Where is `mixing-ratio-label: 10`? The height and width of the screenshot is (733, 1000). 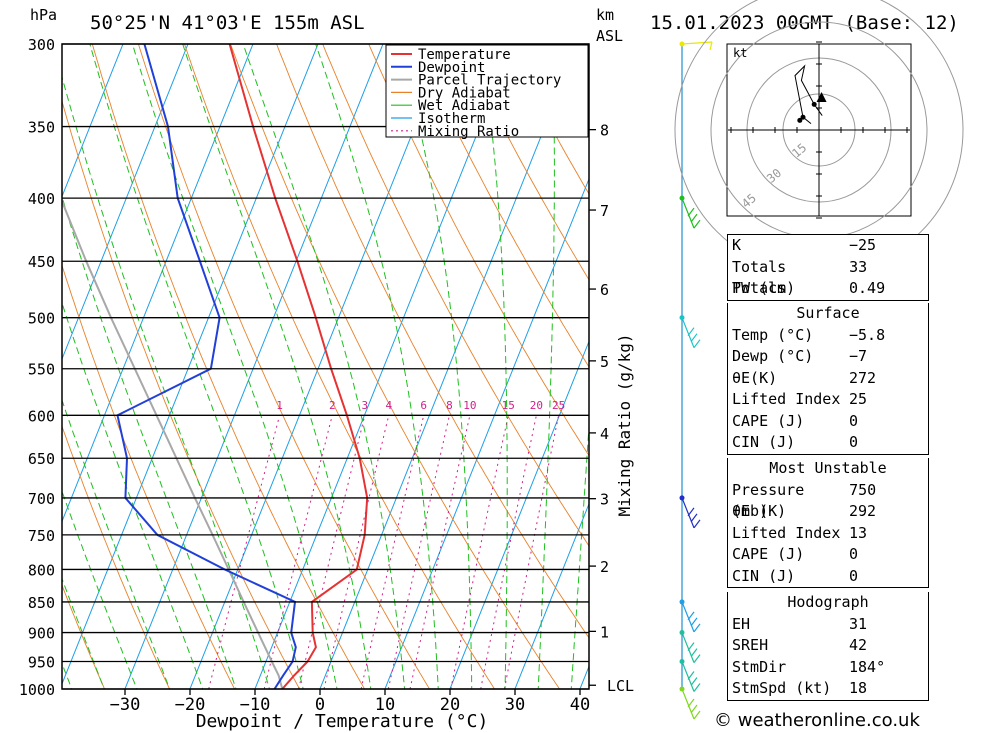 mixing-ratio-label: 10 is located at coordinates (469, 405).